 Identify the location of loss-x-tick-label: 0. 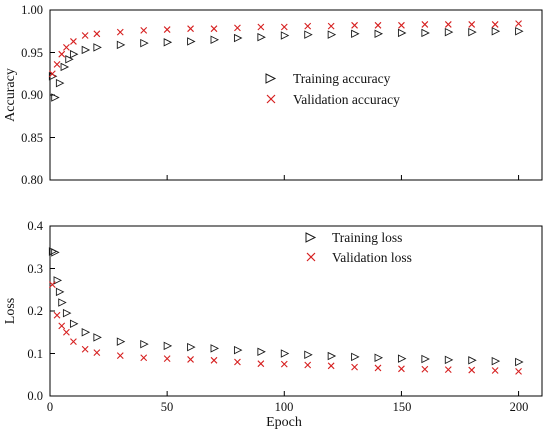
(50, 407).